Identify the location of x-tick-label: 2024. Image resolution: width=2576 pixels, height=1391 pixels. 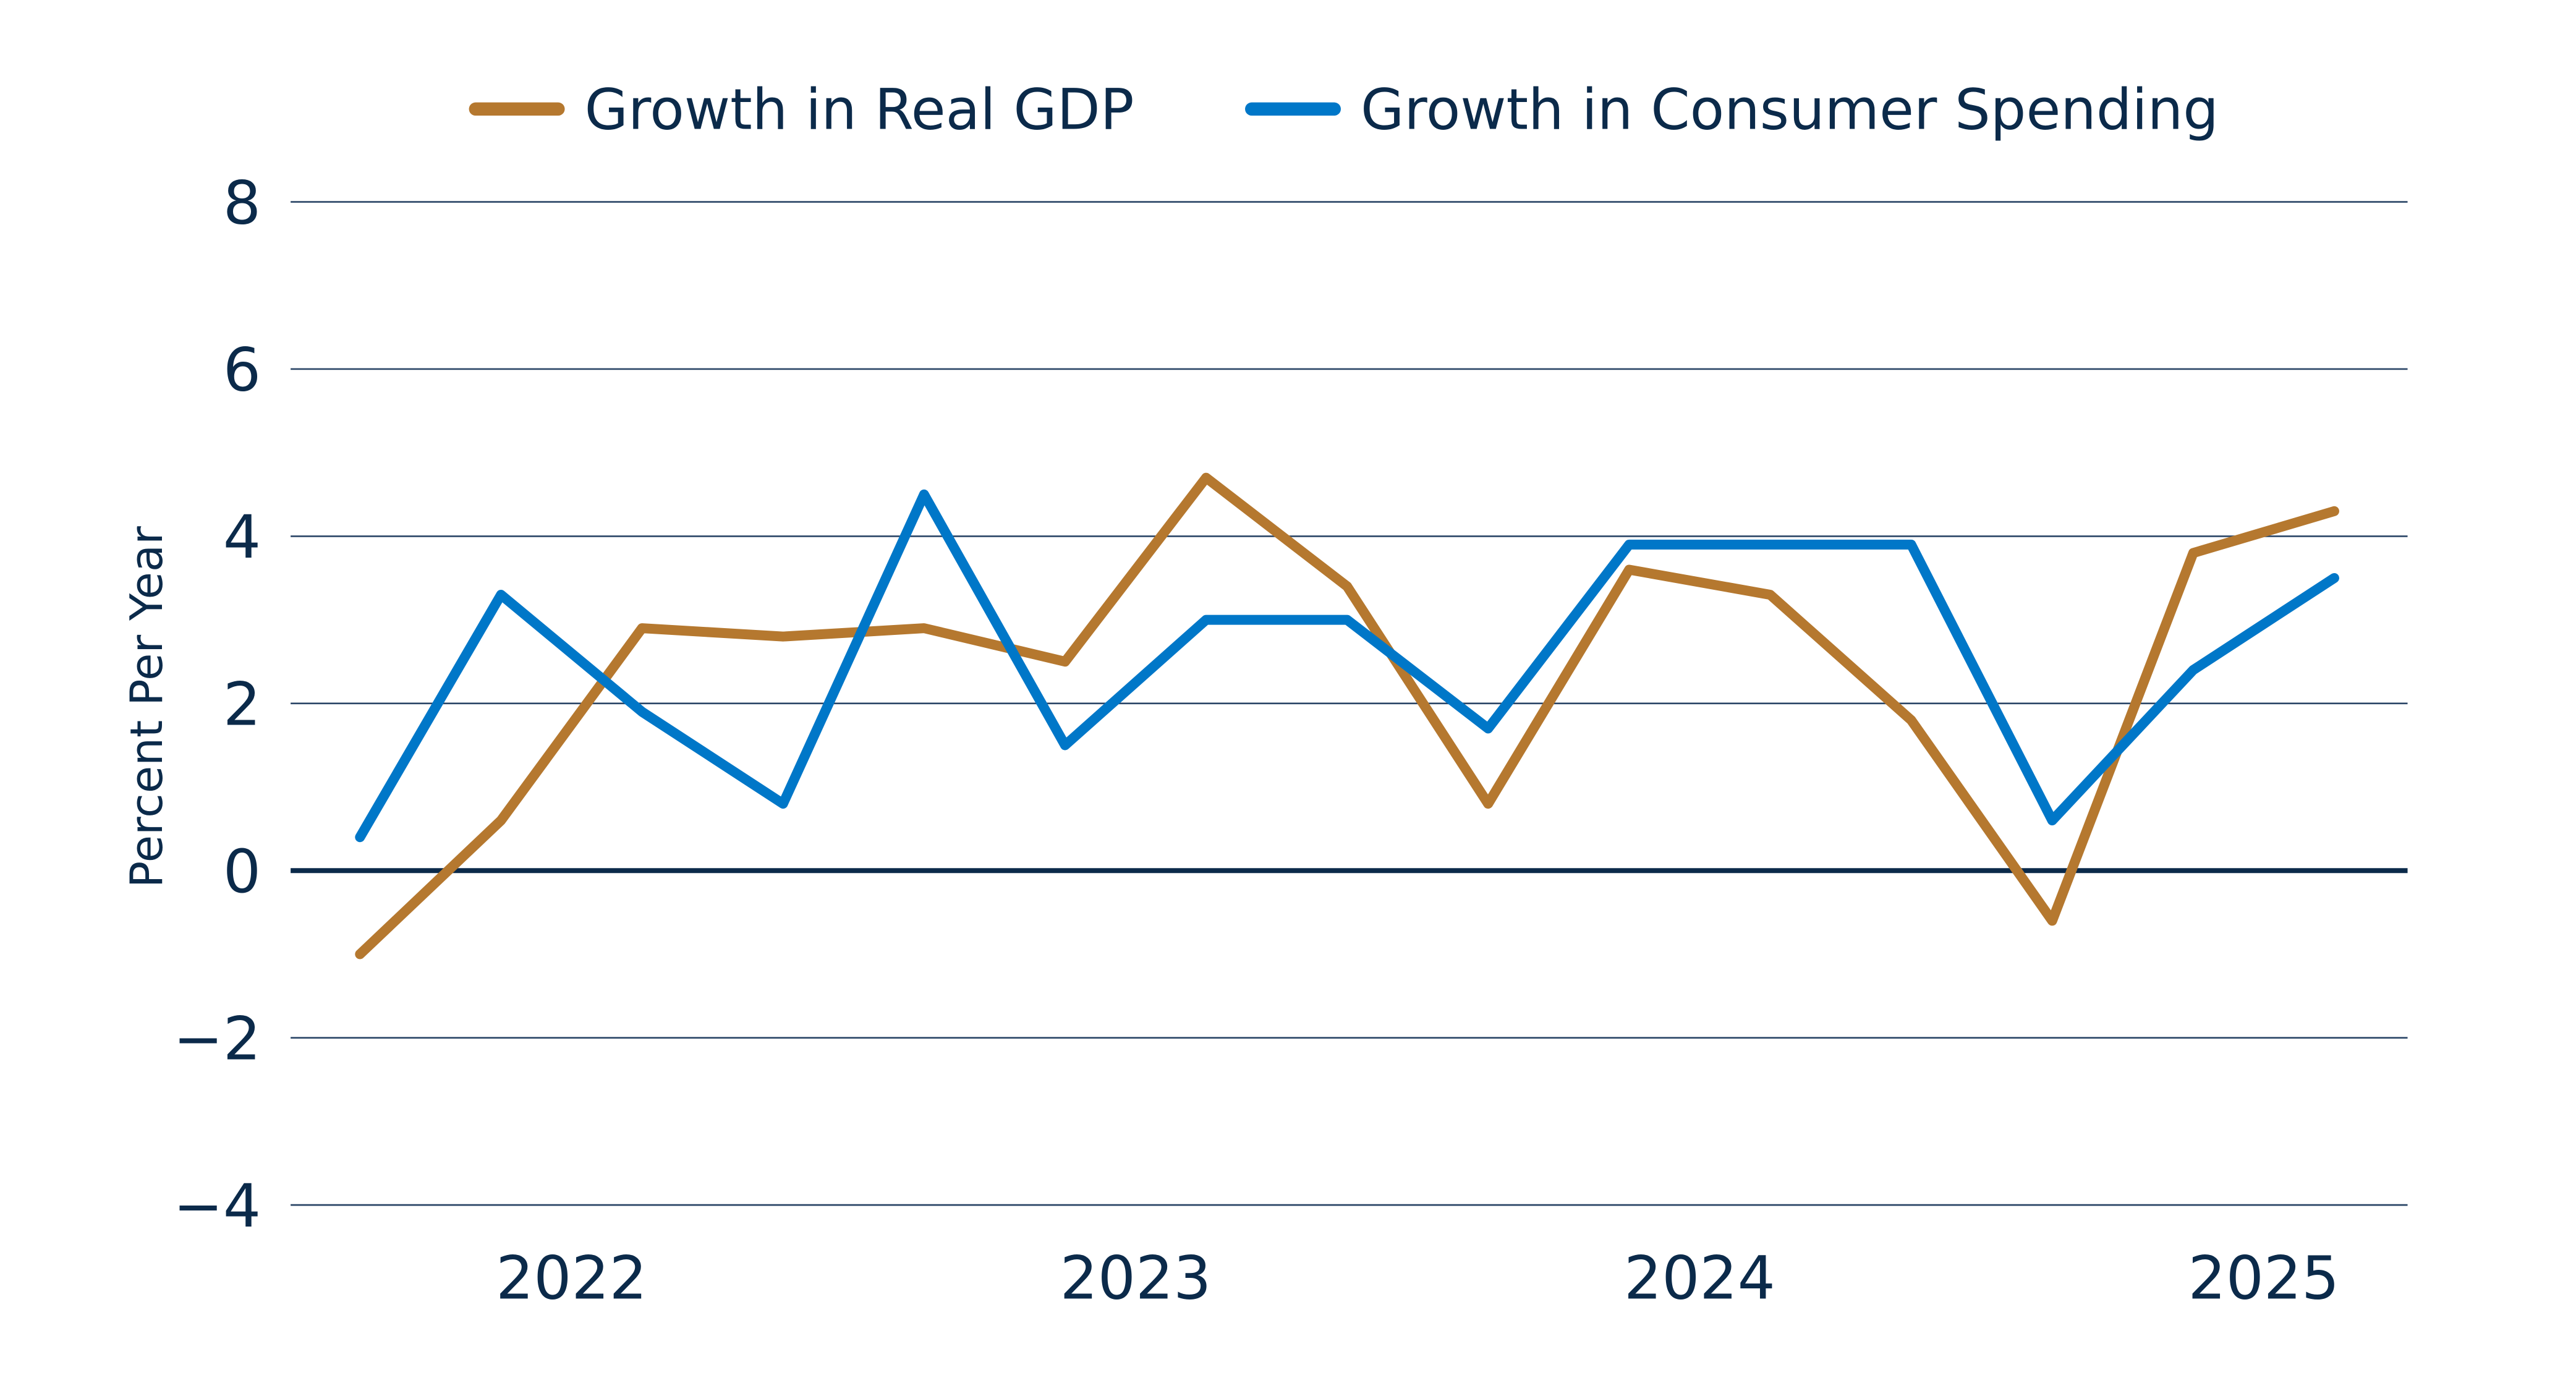
(1699, 1277).